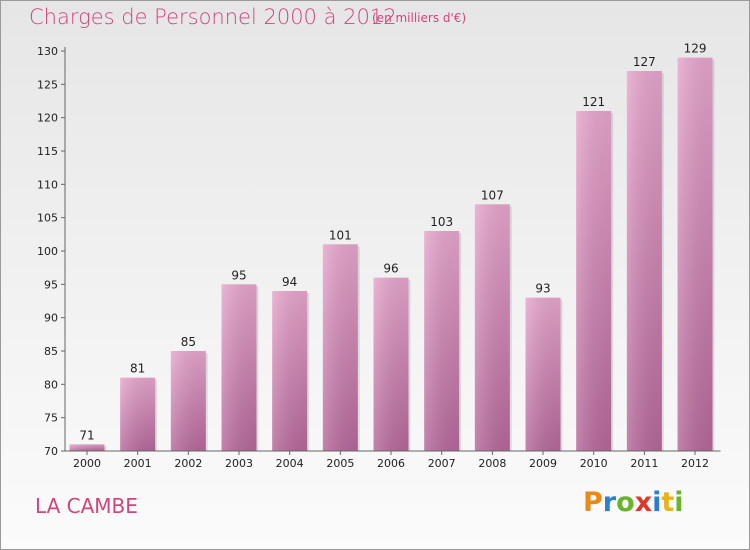  What do you see at coordinates (188, 342) in the screenshot?
I see `bar-value-label: 85` at bounding box center [188, 342].